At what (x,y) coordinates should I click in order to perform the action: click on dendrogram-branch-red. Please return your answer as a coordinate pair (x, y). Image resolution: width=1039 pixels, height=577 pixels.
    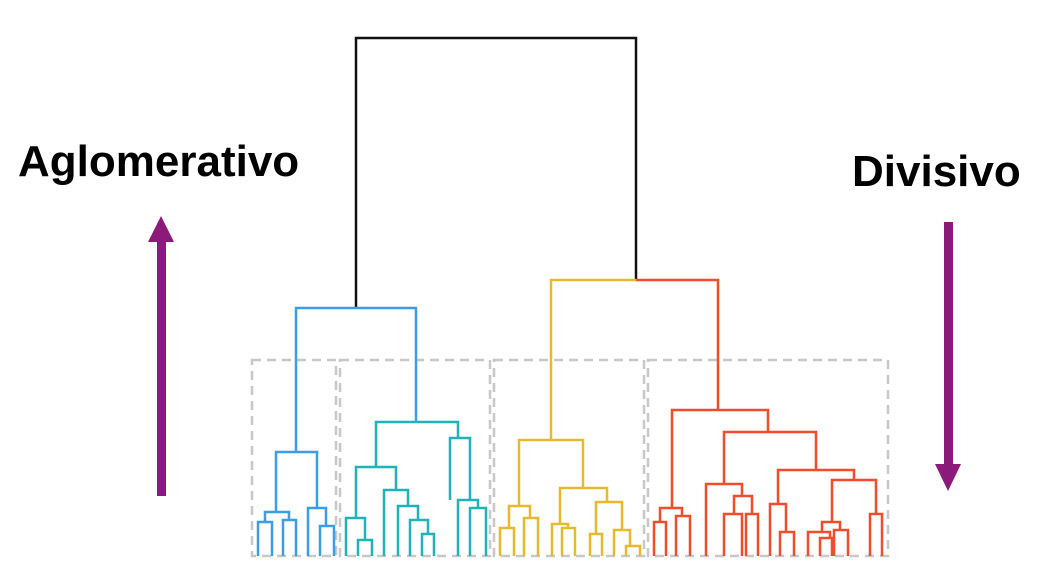
    Looking at the image, I should click on (760, 417).